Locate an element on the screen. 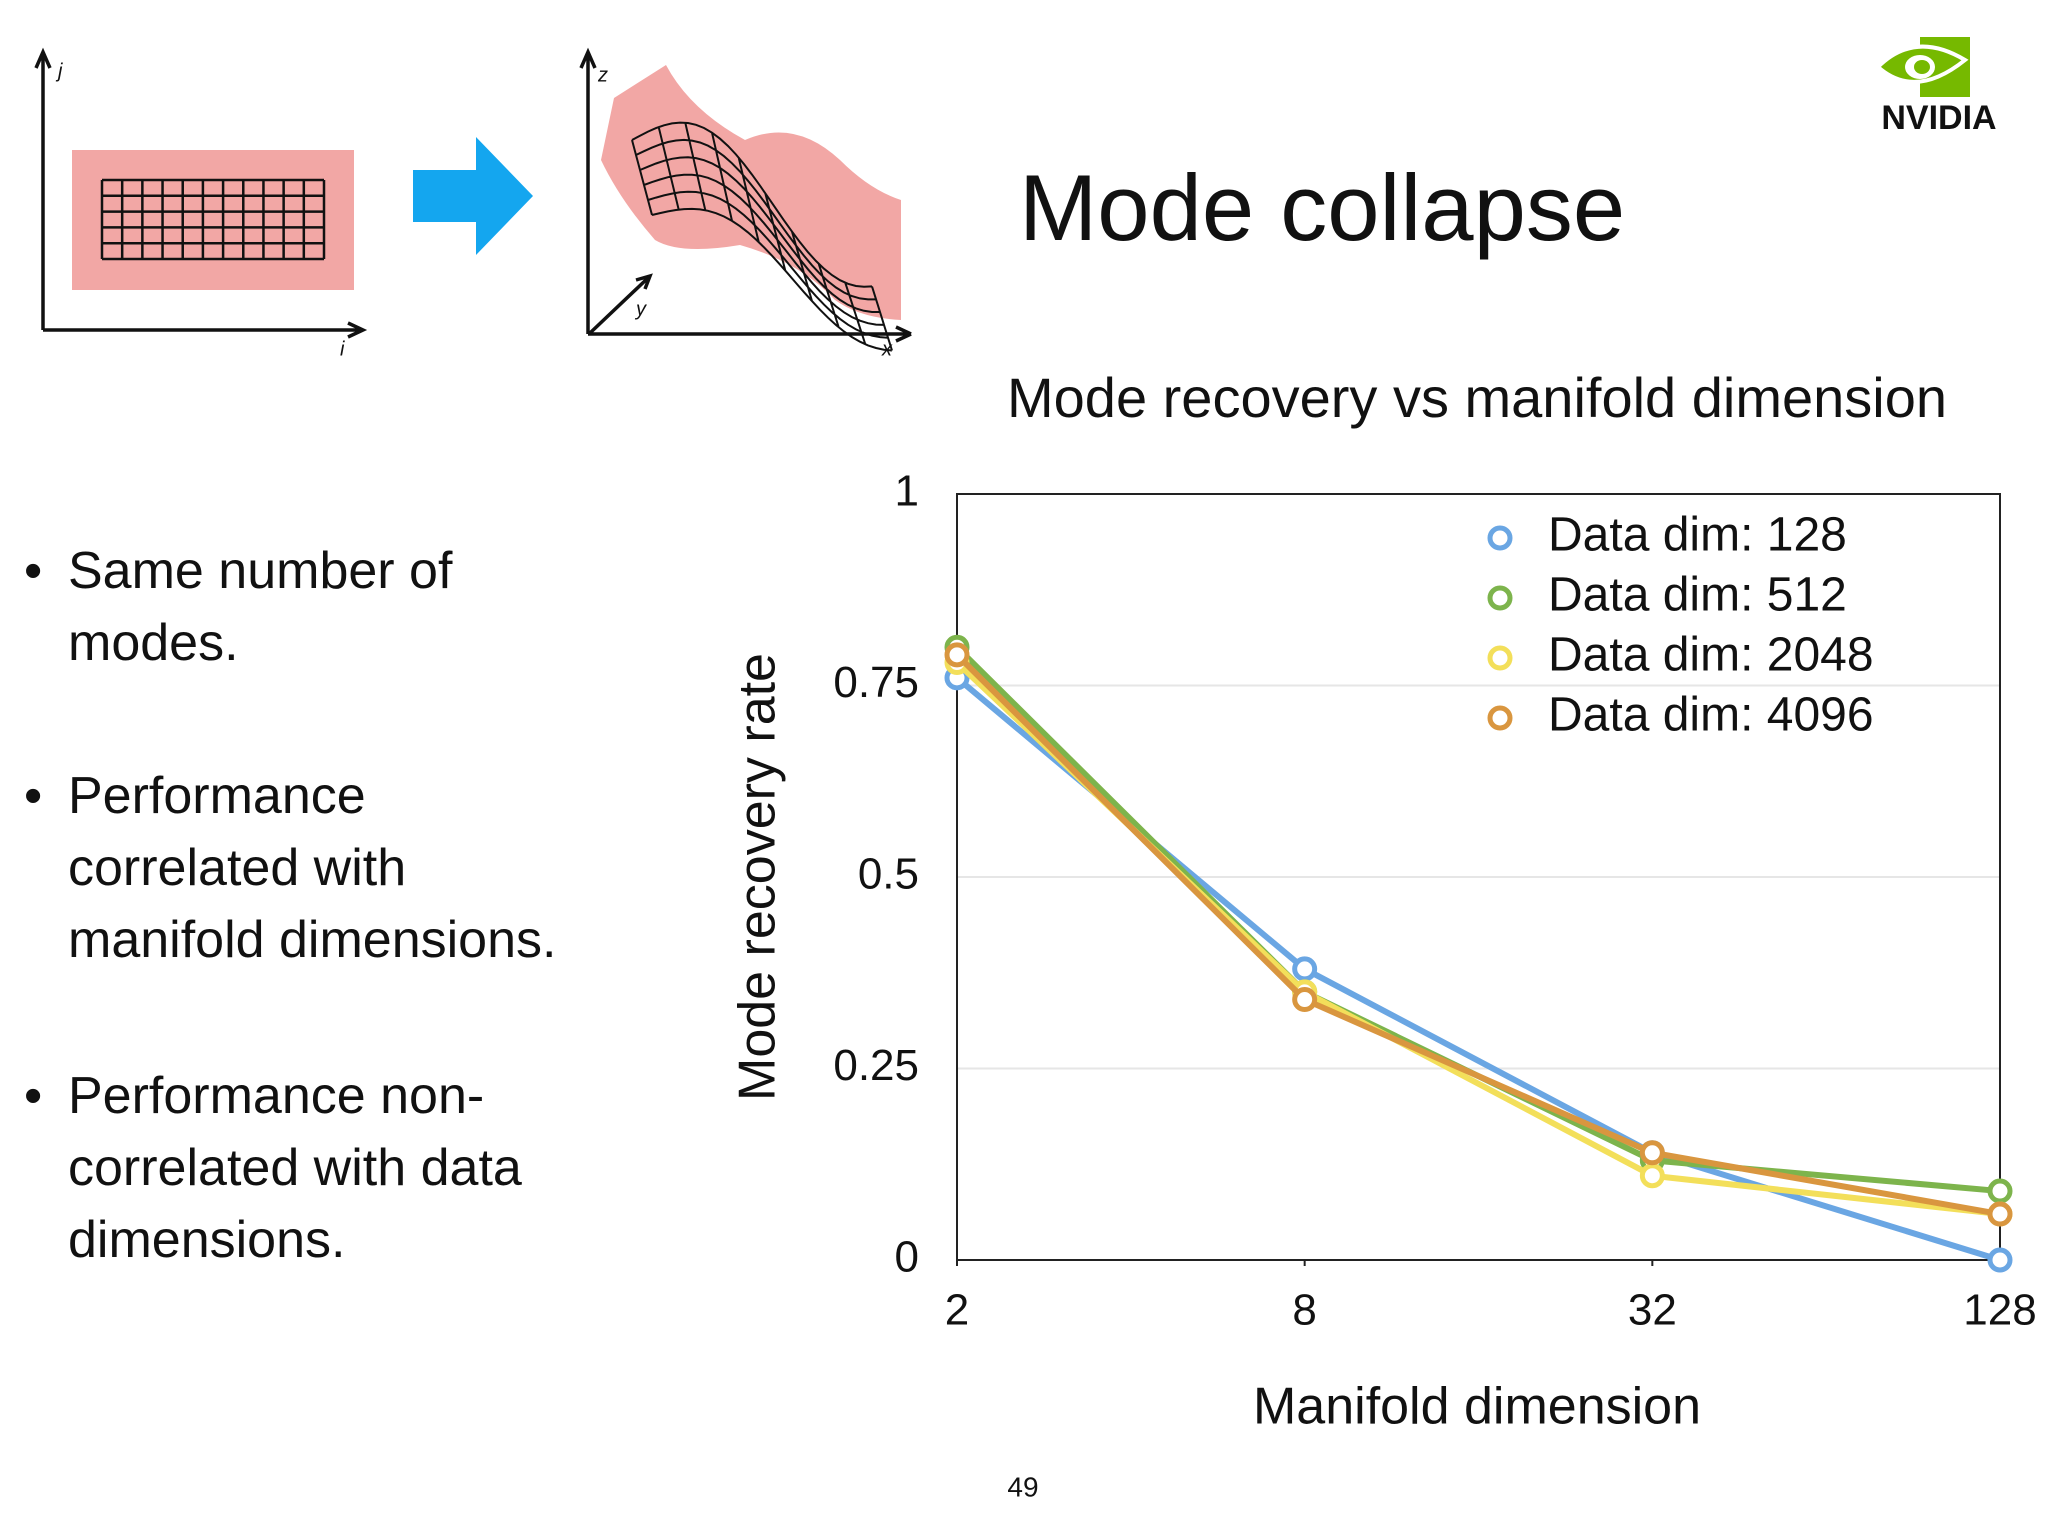 The image size is (2048, 1536). page-number: 49 is located at coordinates (1022, 1486).